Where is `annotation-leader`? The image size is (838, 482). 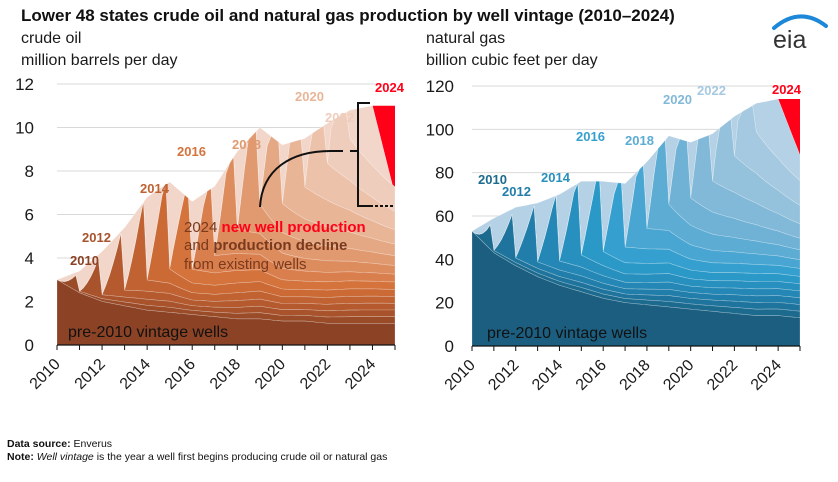
annotation-leader is located at coordinates (308, 178).